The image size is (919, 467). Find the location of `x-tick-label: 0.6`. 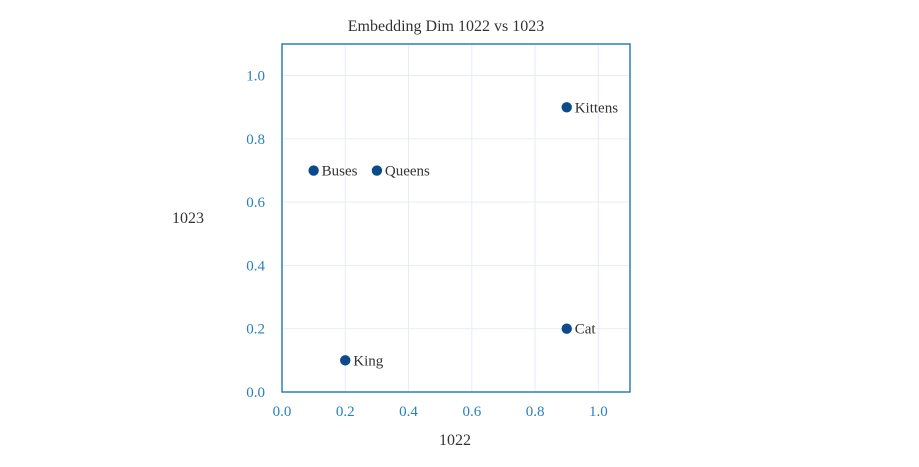

x-tick-label: 0.6 is located at coordinates (471, 412).